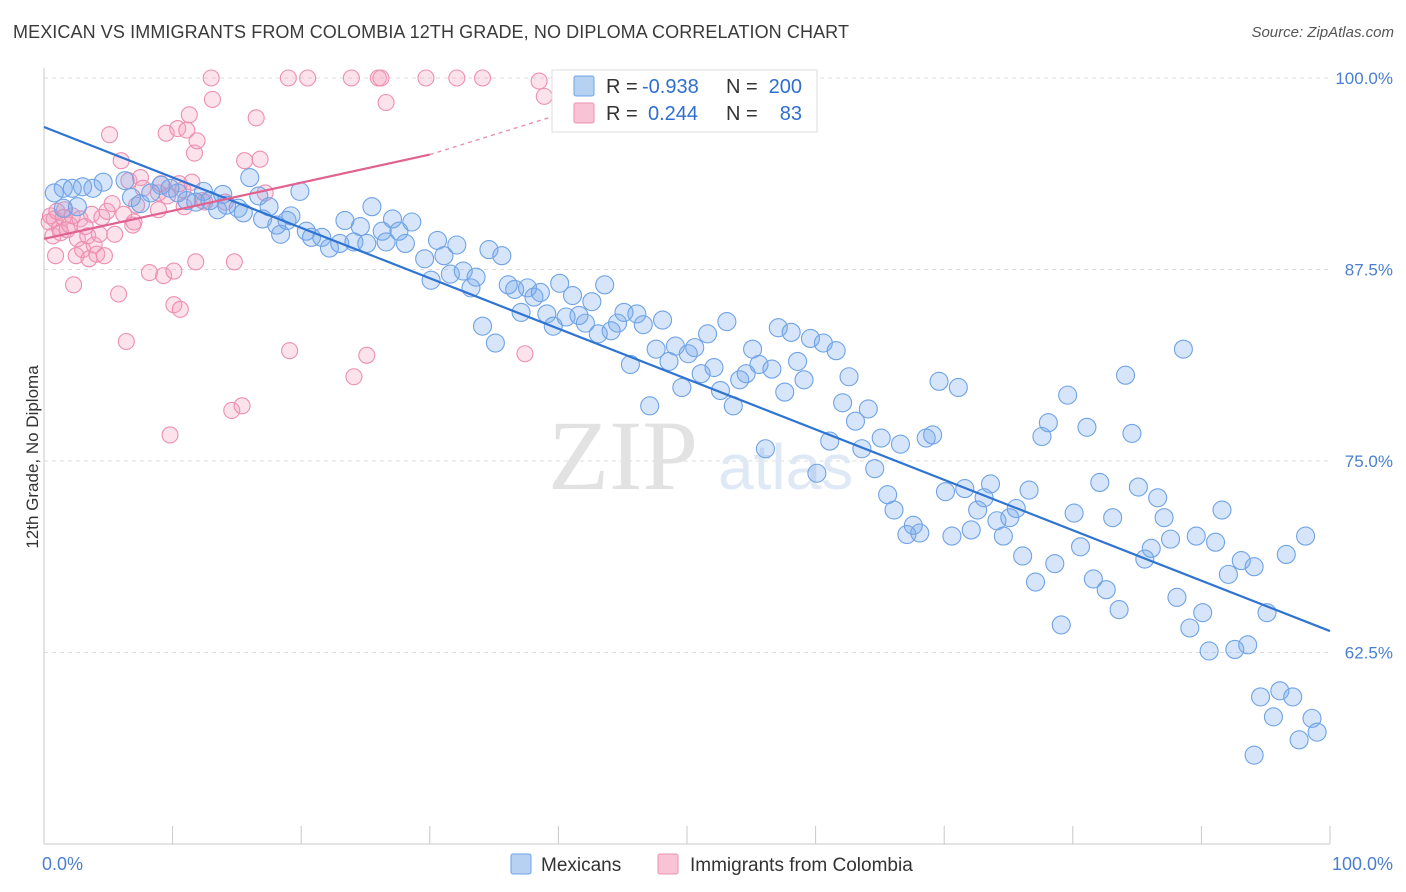 Image resolution: width=1406 pixels, height=892 pixels. Describe the element at coordinates (1369, 461) in the screenshot. I see `y-tick-label: 75.0%` at that location.